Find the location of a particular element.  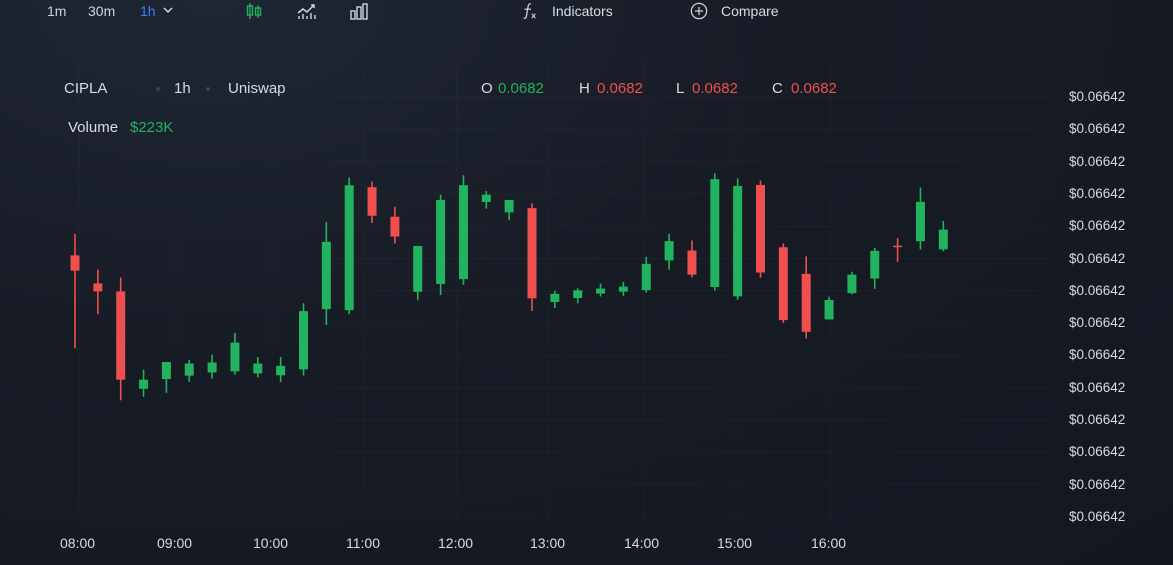

function-fx-icon is located at coordinates (530, 11).